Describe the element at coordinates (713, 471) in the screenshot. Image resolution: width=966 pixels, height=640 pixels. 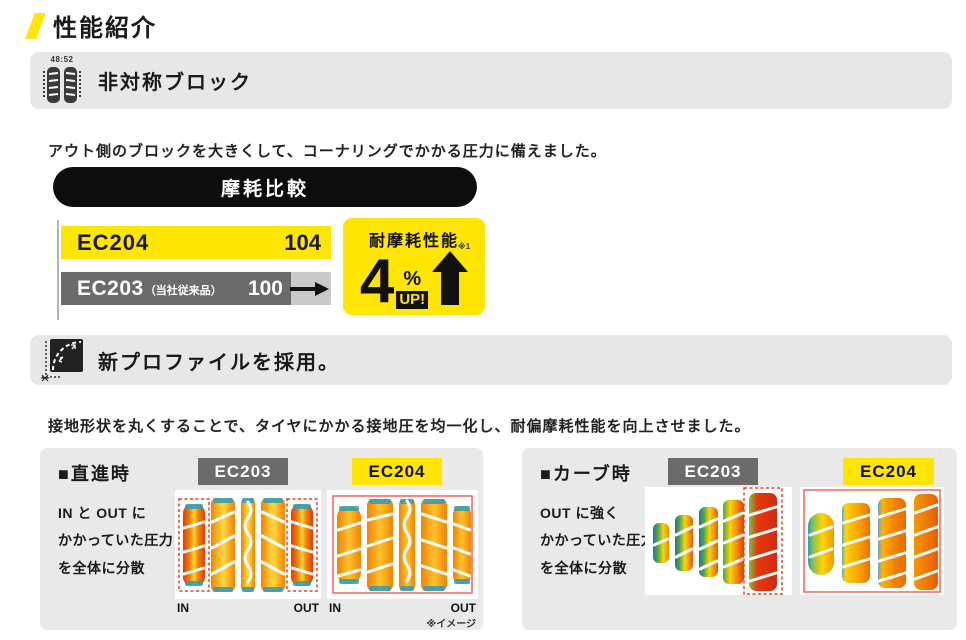
I see `panel2-tag-ec203: EC203` at that location.